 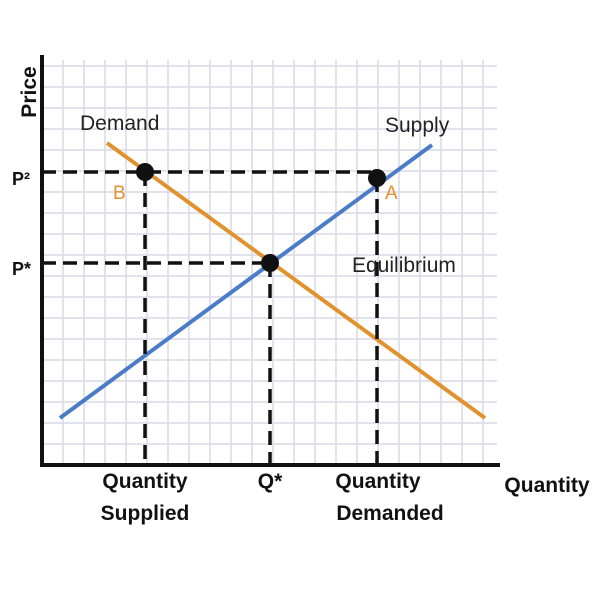 What do you see at coordinates (377, 178) in the screenshot?
I see `point-a` at bounding box center [377, 178].